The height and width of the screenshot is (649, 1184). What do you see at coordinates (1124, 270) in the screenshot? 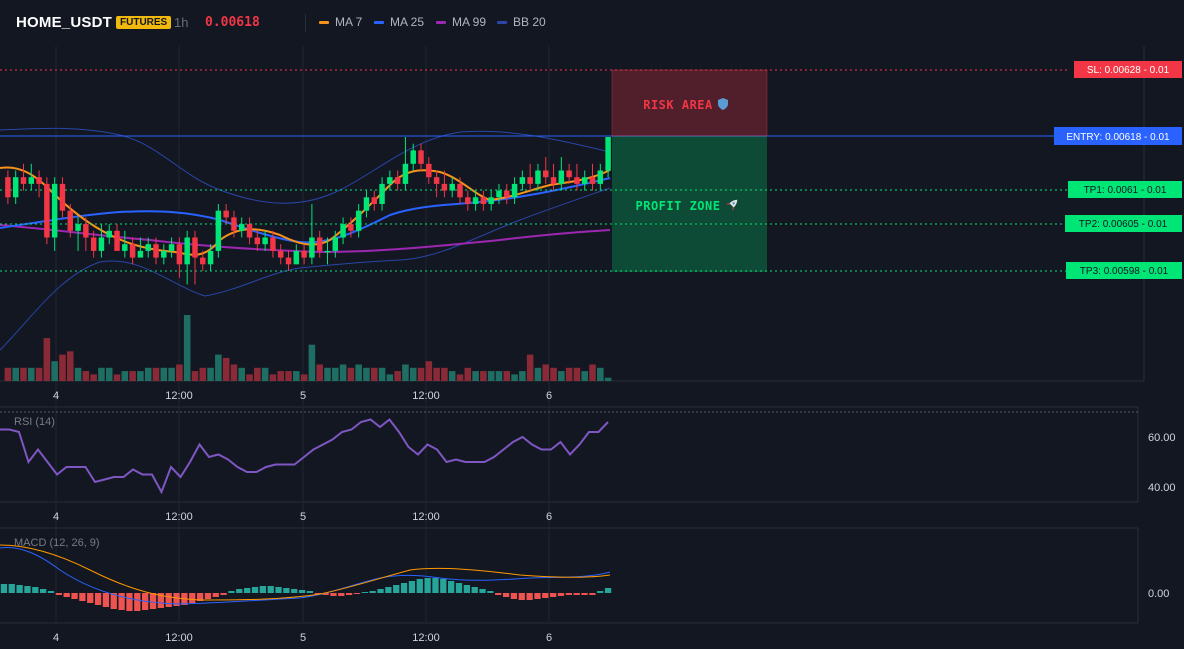
I see `tp3-price-label: TP3: 0.00598 - 0.01` at bounding box center [1124, 270].